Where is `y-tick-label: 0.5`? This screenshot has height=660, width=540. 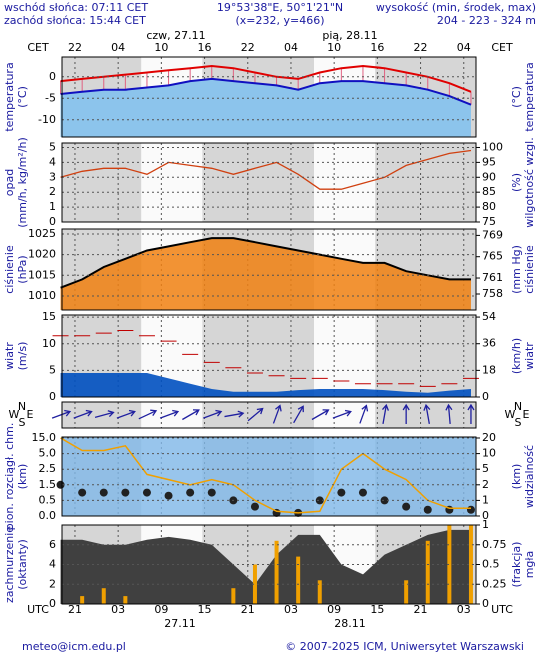
y-tick-label: 0.5 is located at coordinates (48, 499).